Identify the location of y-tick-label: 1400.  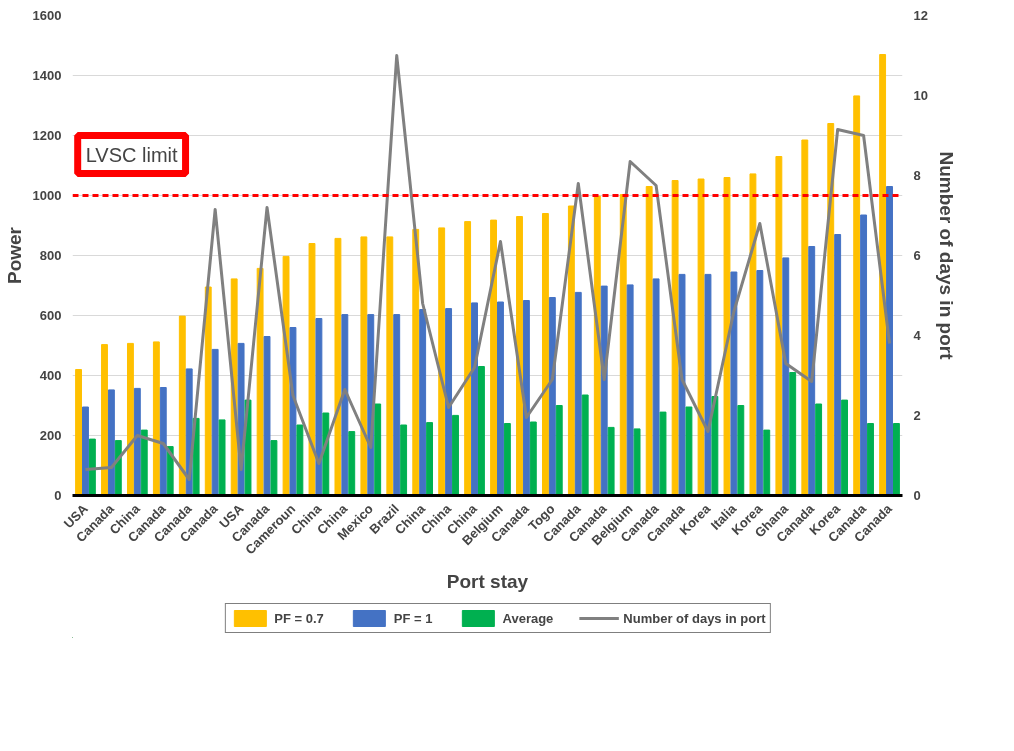
(47, 75).